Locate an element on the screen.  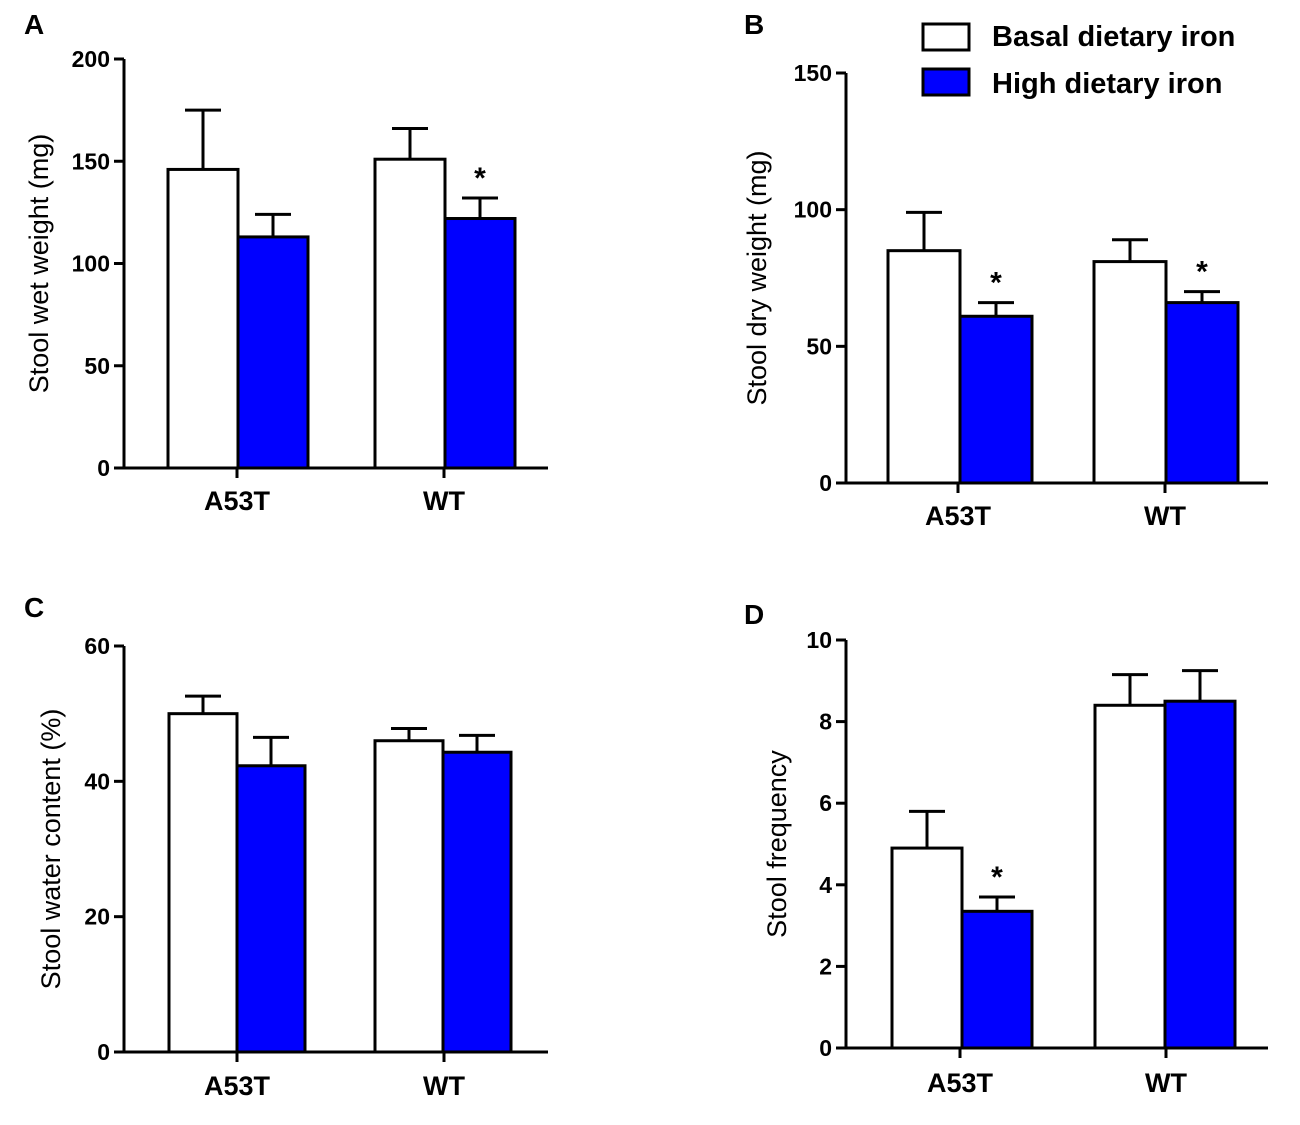
significance-a-1: * is located at coordinates (480, 178).